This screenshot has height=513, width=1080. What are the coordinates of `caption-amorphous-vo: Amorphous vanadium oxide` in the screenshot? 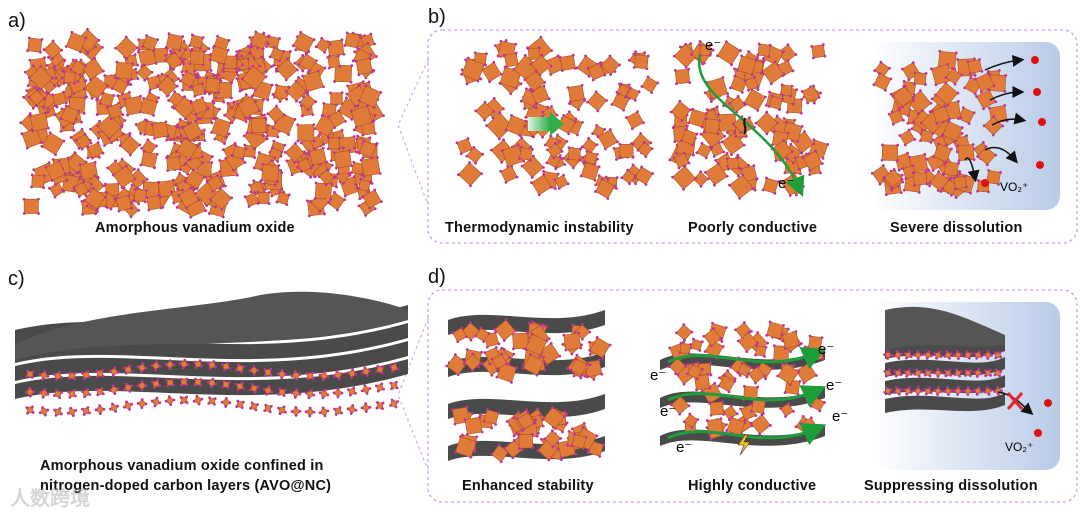 It's located at (195, 228).